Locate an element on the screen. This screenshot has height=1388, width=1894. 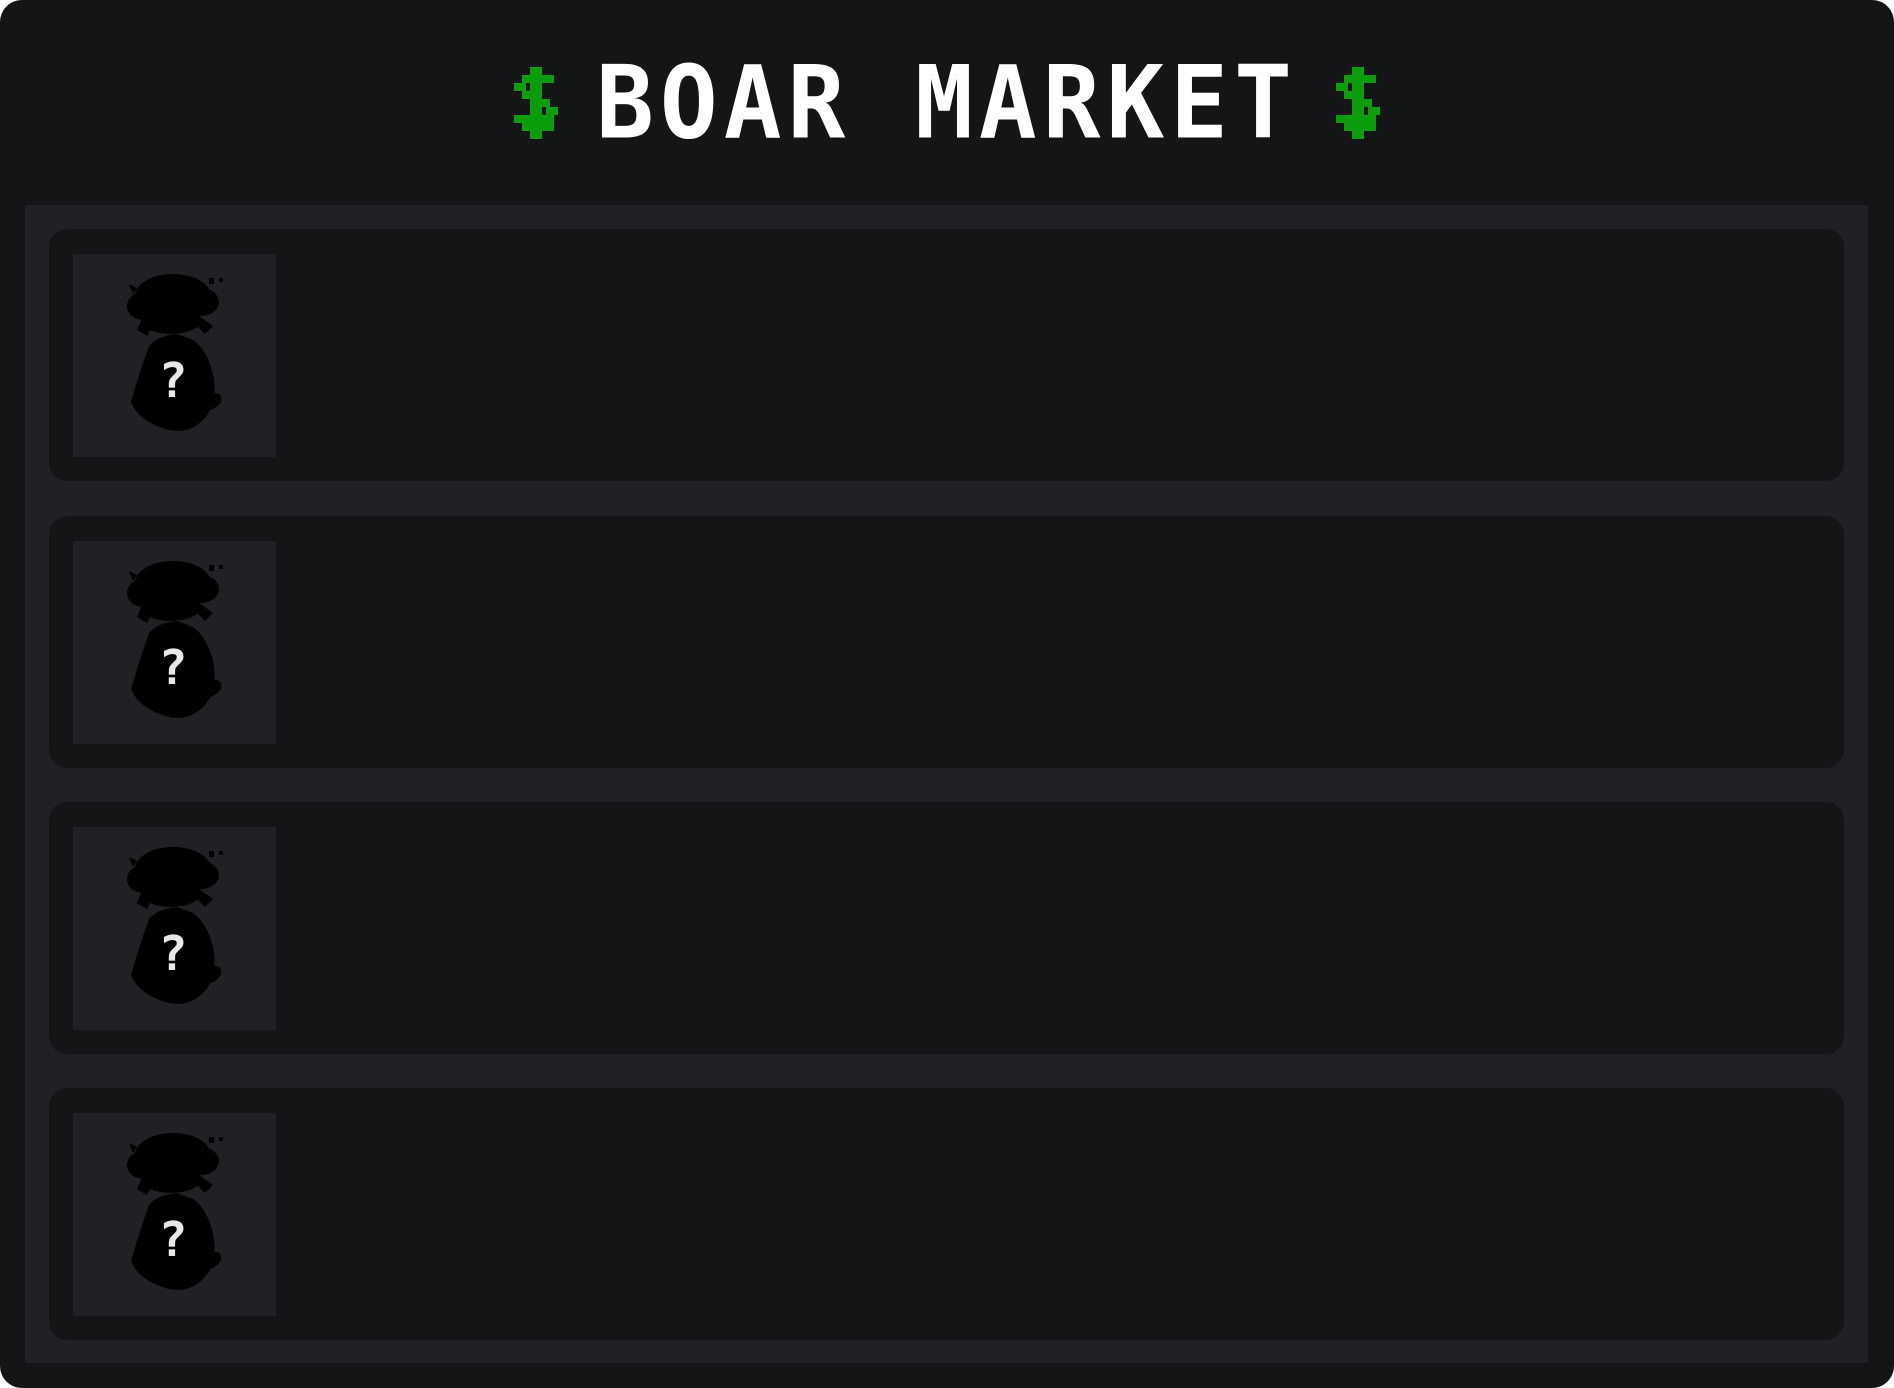
title-group: BOAR MARKET is located at coordinates (947, 102).